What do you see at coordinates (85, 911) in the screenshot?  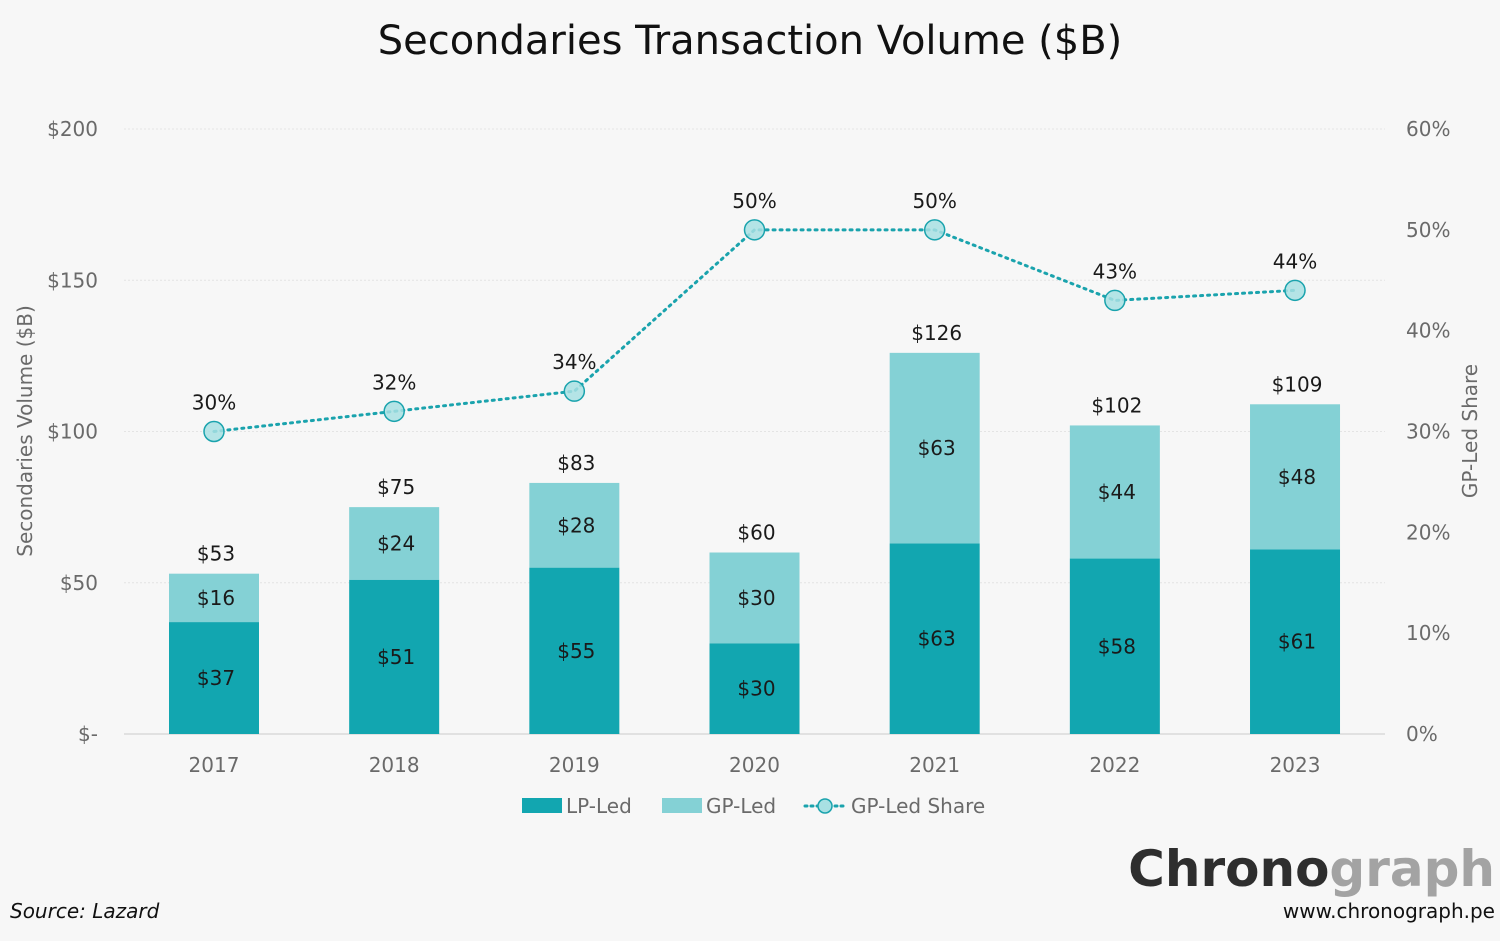 I see `source-note: Source: Lazard` at bounding box center [85, 911].